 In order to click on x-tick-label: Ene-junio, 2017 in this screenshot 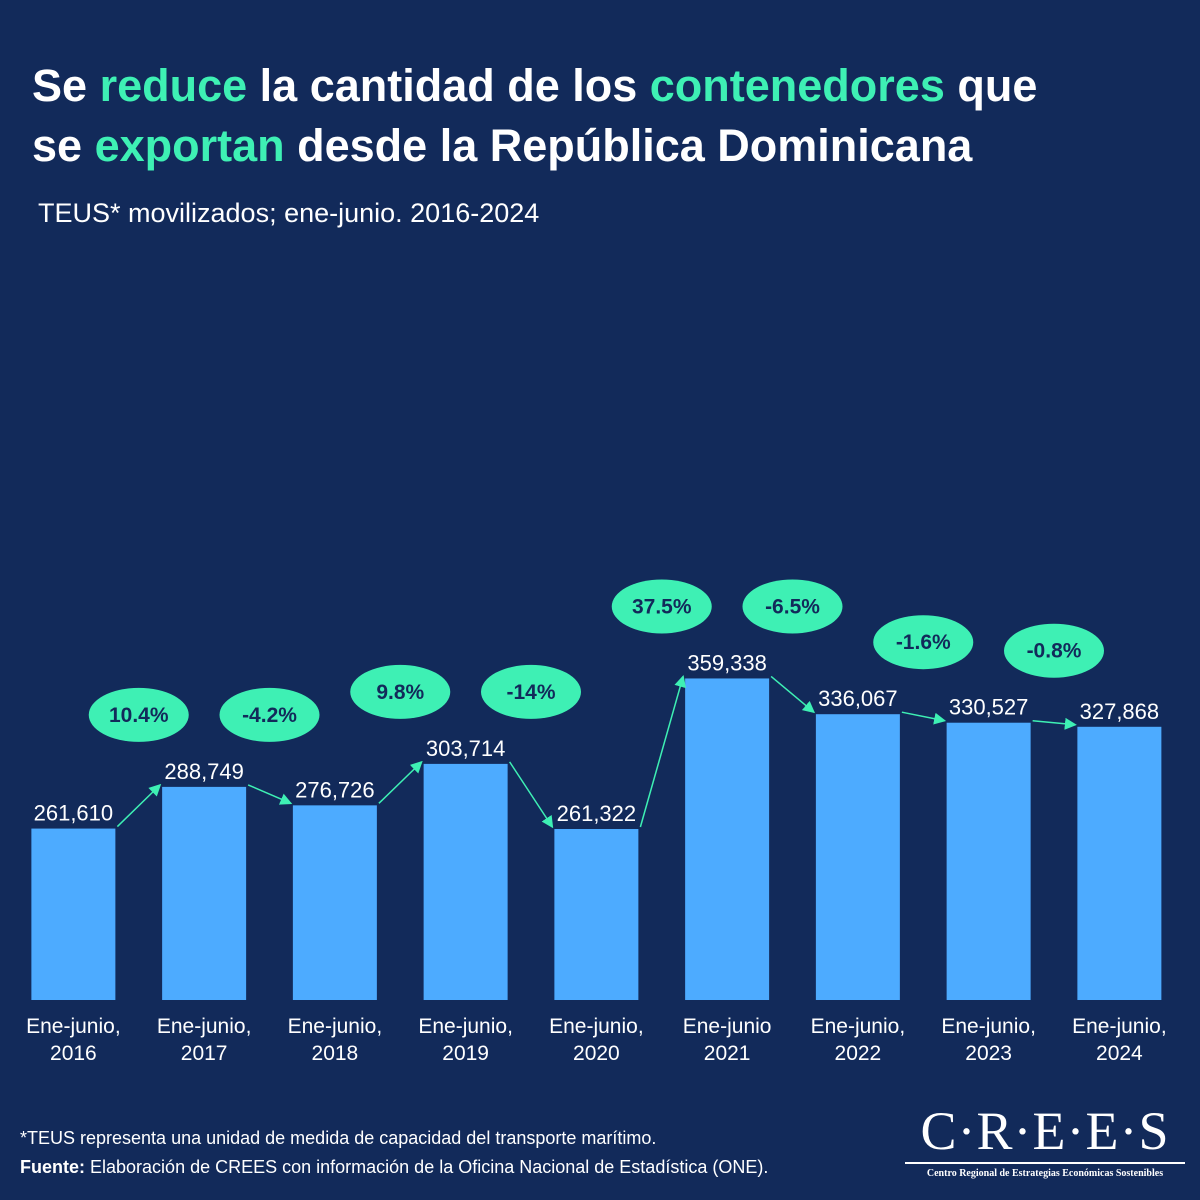, I will do `click(204, 1040)`.